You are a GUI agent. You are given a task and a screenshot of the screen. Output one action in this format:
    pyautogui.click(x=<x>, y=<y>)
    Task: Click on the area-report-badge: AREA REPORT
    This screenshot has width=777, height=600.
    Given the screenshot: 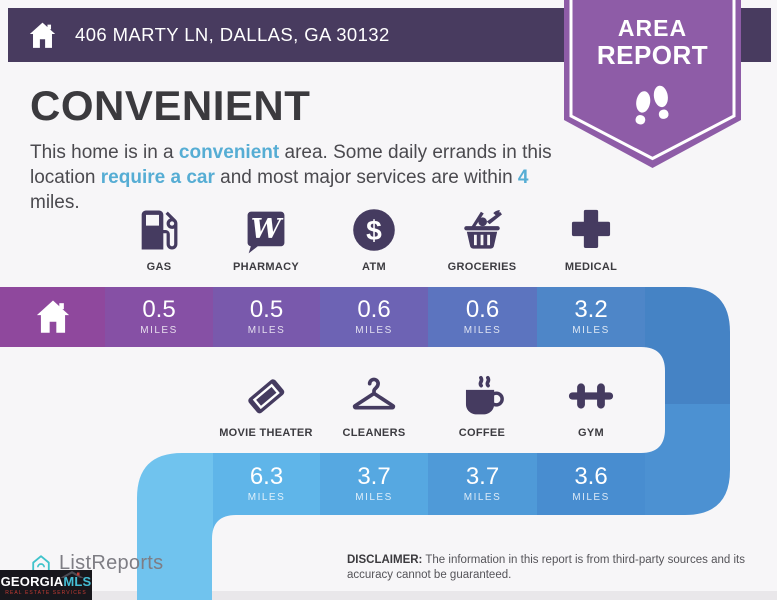 What is the action you would take?
    pyautogui.click(x=652, y=86)
    